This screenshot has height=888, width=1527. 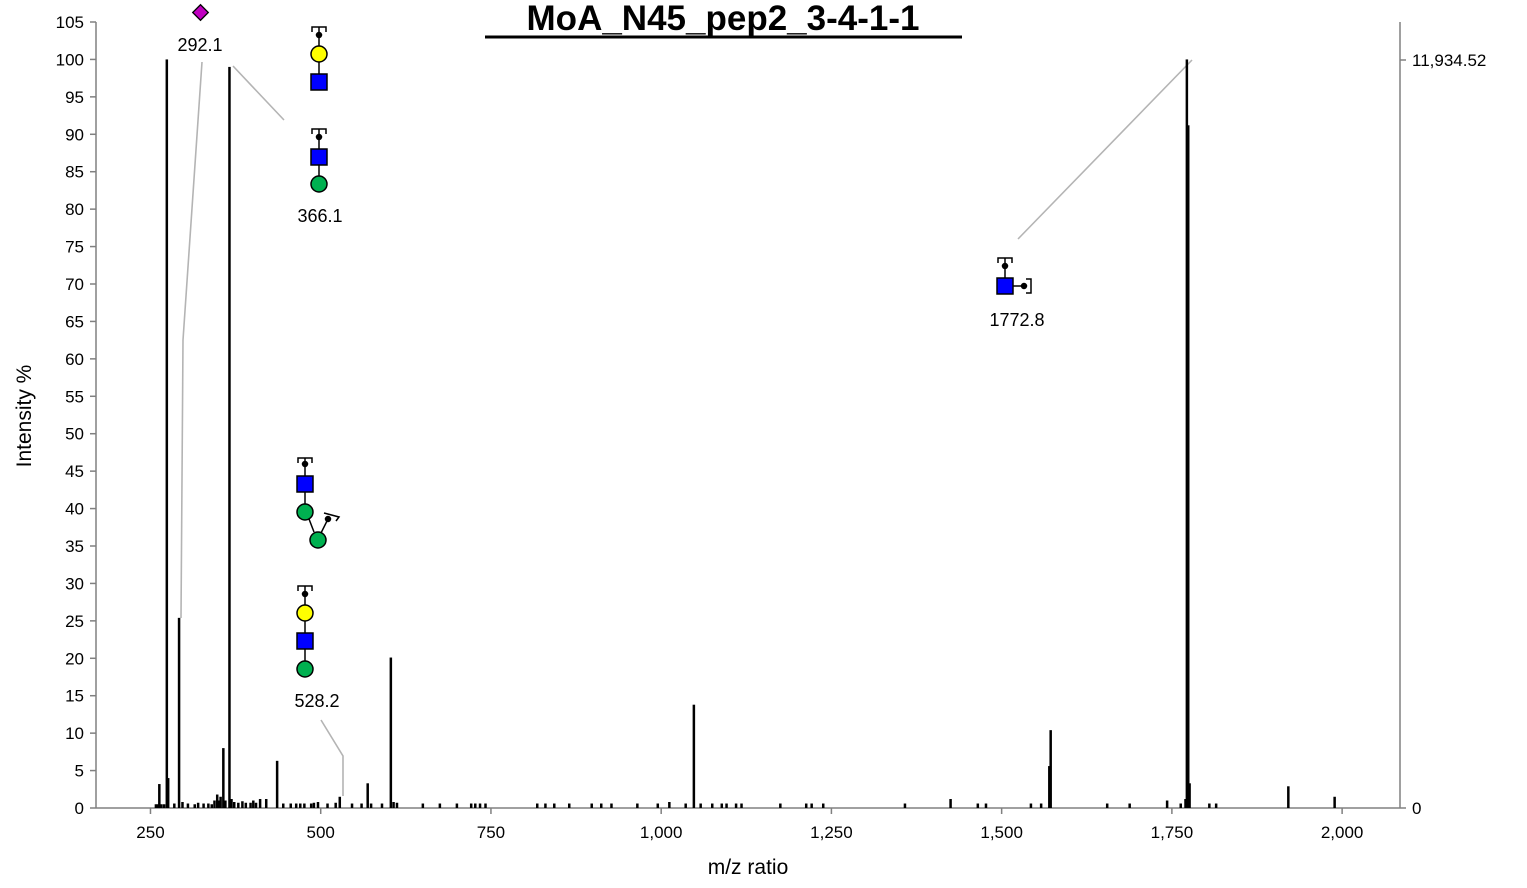 What do you see at coordinates (749, 825) in the screenshot?
I see `x-axis-ticks: 250 500 750 1,000 1,250 1,500 1,750 2,000` at bounding box center [749, 825].